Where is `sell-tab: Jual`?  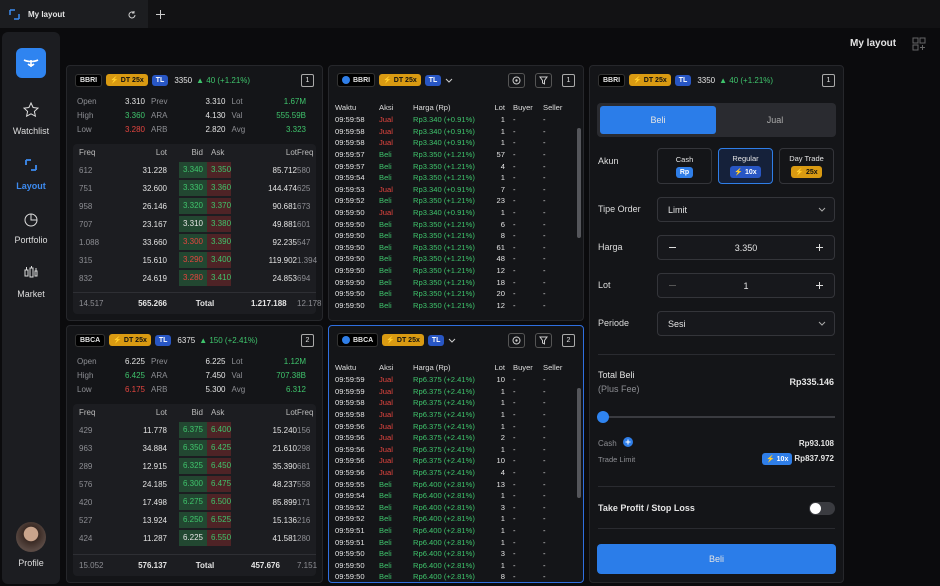
sell-tab: Jual is located at coordinates (775, 120).